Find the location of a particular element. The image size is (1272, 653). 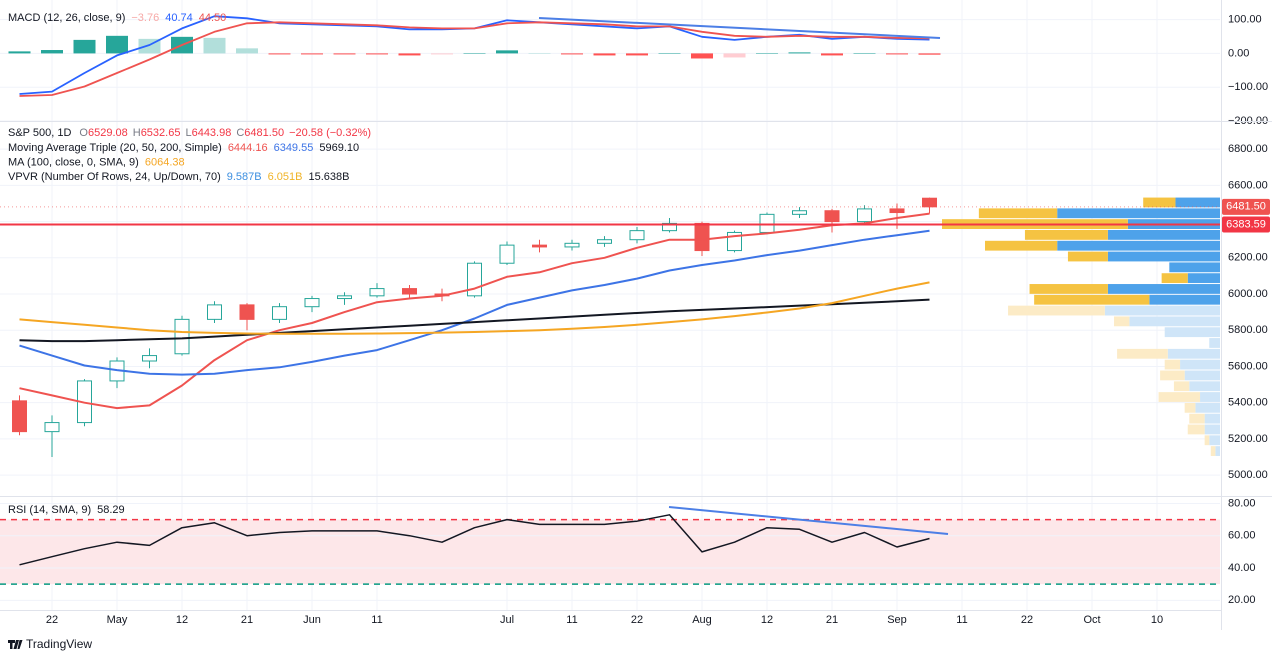

legend-value: 6443.98 is located at coordinates (212, 133).